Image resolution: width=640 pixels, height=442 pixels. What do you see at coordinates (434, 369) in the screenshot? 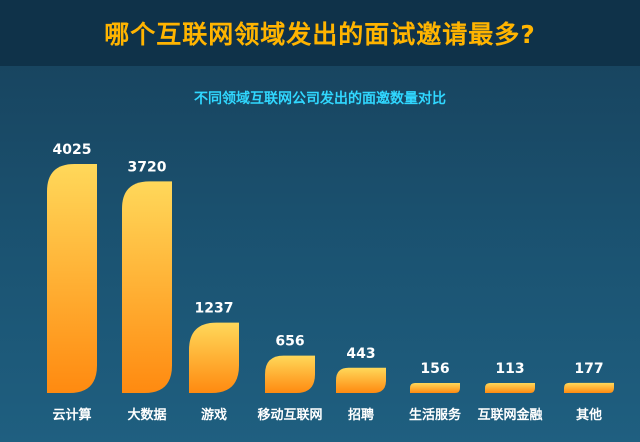
I see `value-label-6: 156` at bounding box center [434, 369].